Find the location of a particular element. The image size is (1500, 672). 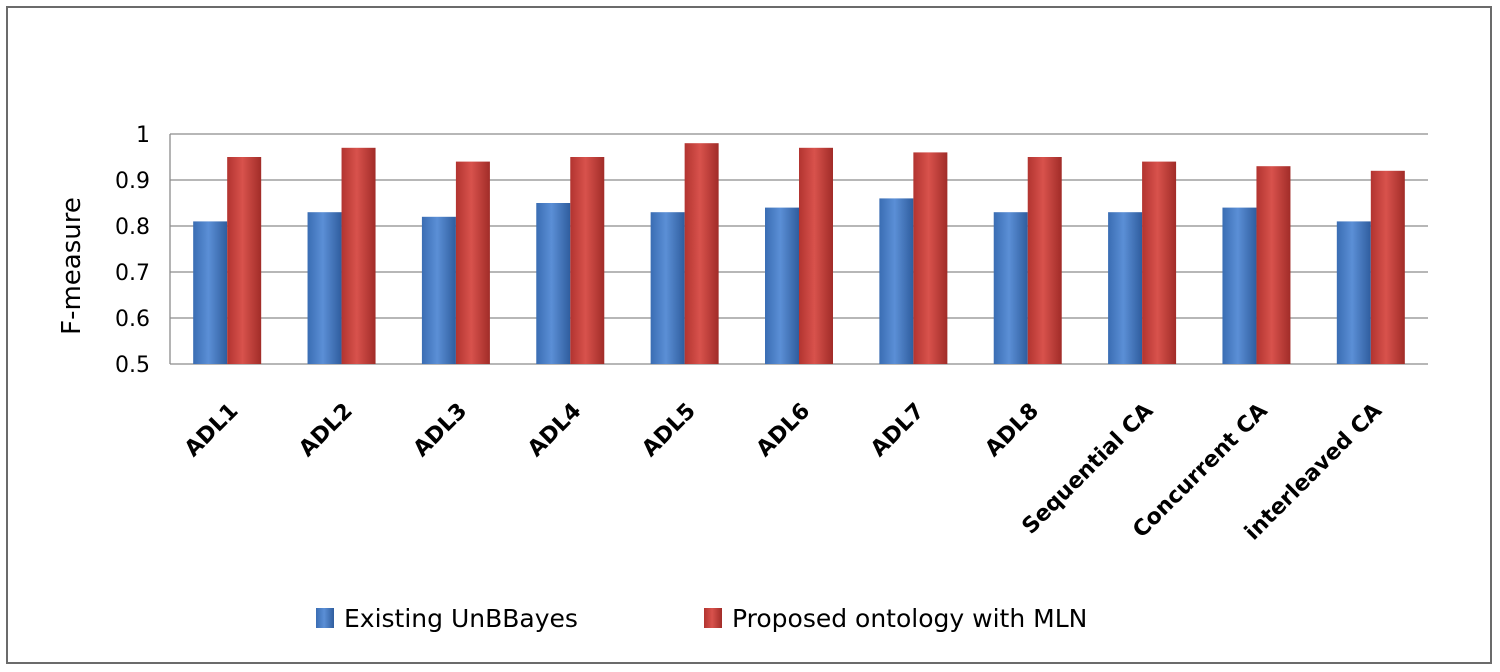

x-tick-label: ADL2 is located at coordinates (325, 430).